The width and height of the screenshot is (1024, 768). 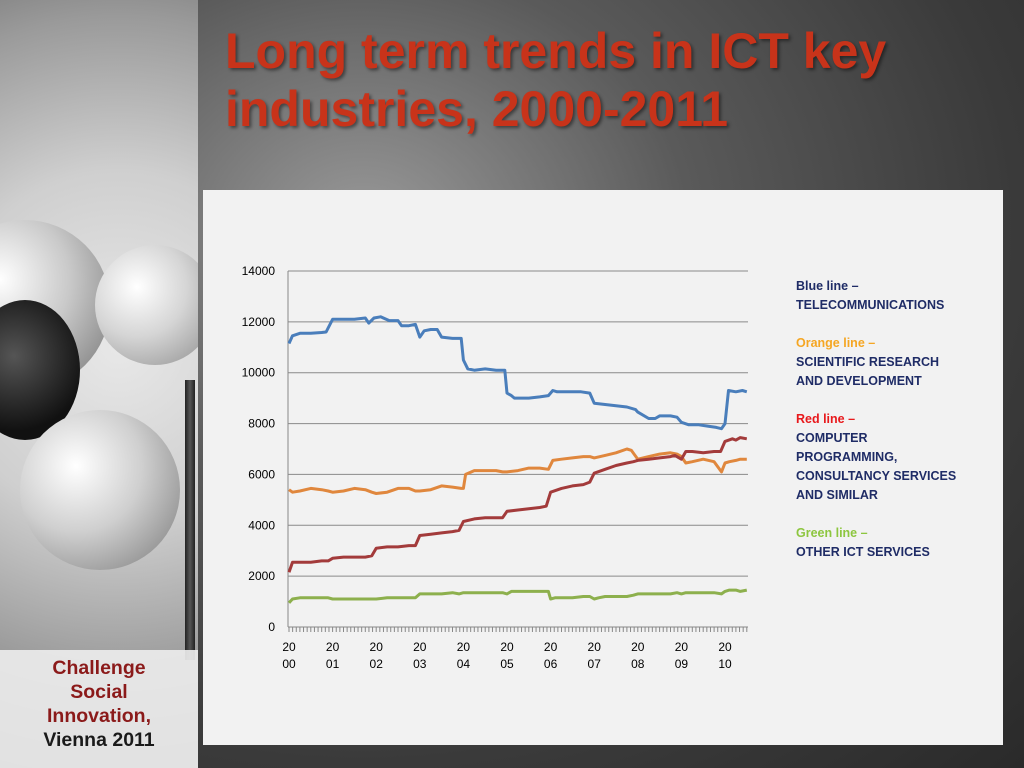 I want to click on x-tick-label-2000-top: 20, so click(x=289, y=647).